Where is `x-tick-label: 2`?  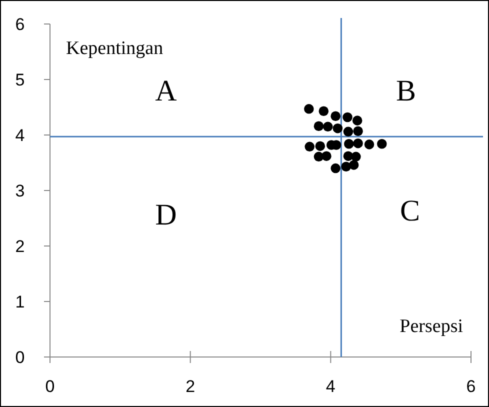
x-tick-label: 2 is located at coordinates (191, 386).